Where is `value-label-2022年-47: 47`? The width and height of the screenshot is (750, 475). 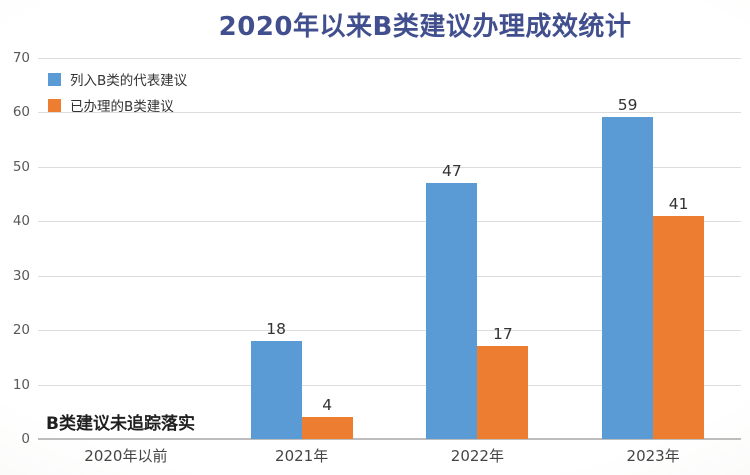 value-label-2022年-47: 47 is located at coordinates (452, 170).